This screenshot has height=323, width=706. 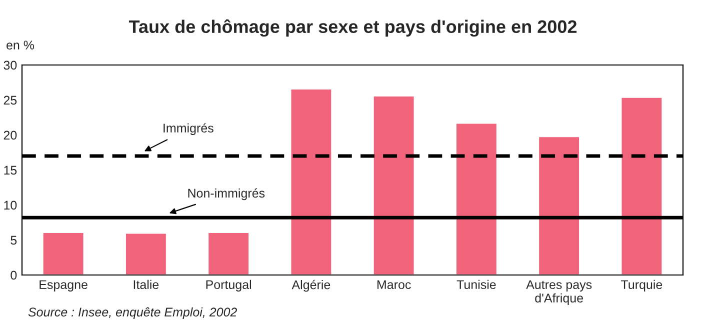 I want to click on x-tick-label: Turquie, so click(x=641, y=286).